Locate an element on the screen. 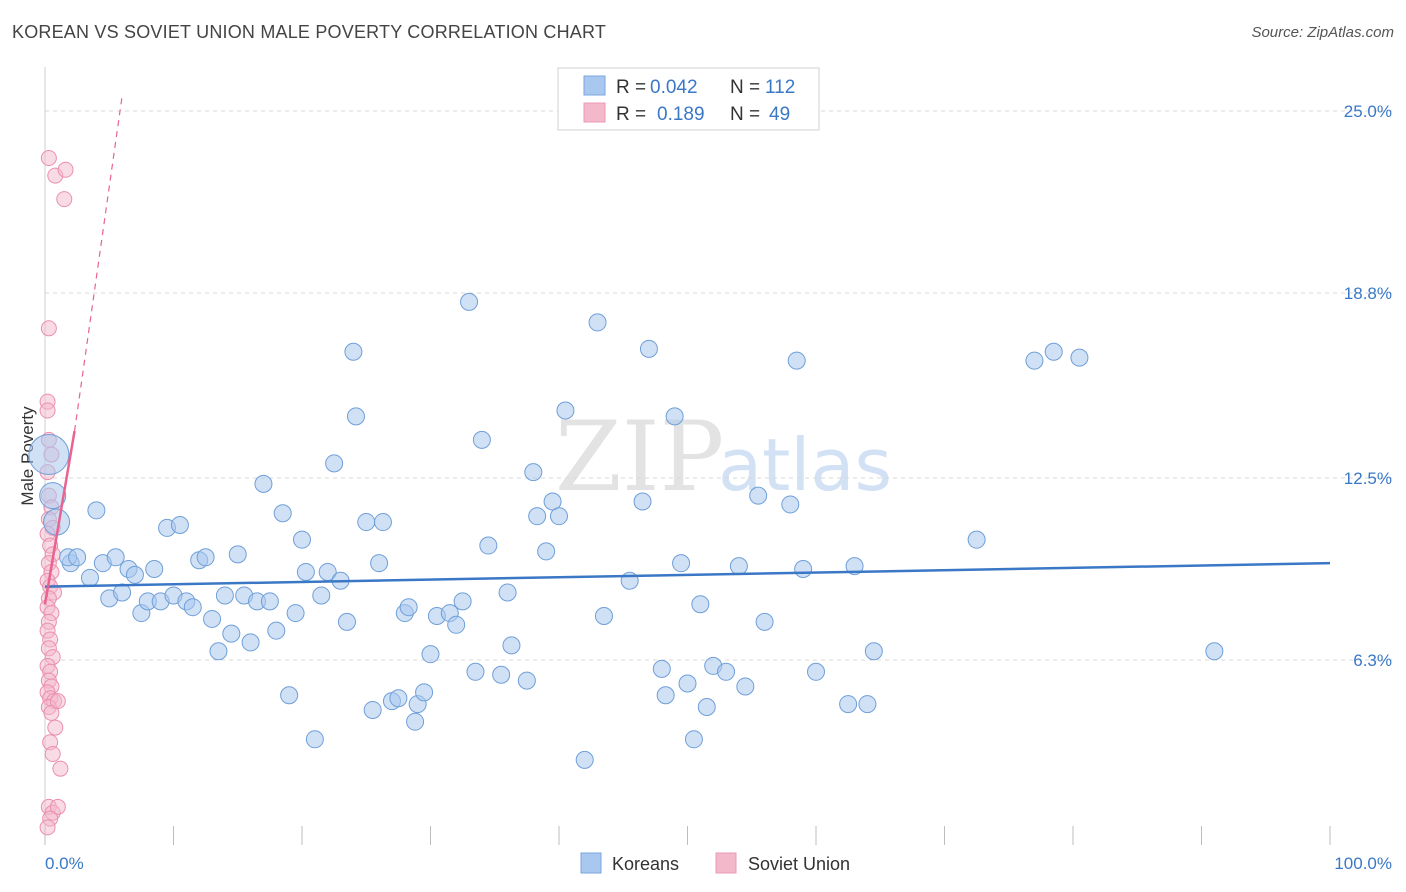 This screenshot has height=892, width=1406. x-tick-label-0: 0.0% is located at coordinates (64, 863).